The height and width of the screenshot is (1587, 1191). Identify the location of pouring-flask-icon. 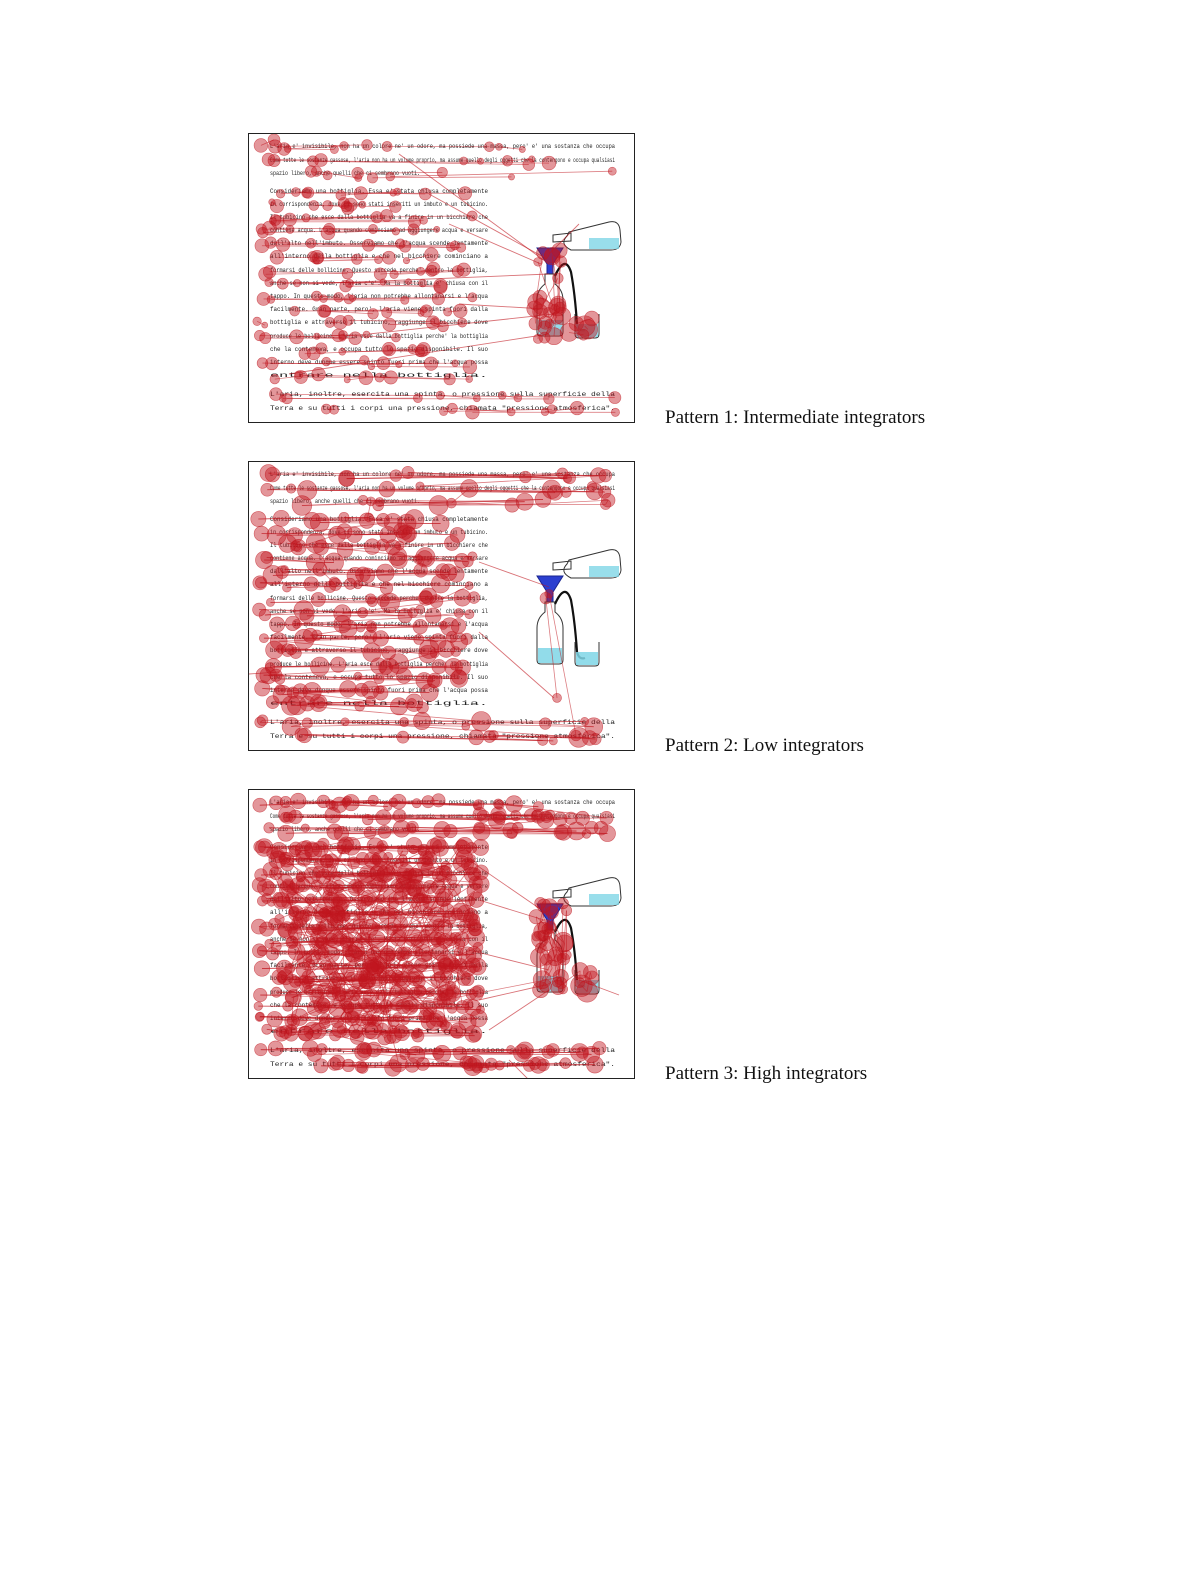
(587, 236).